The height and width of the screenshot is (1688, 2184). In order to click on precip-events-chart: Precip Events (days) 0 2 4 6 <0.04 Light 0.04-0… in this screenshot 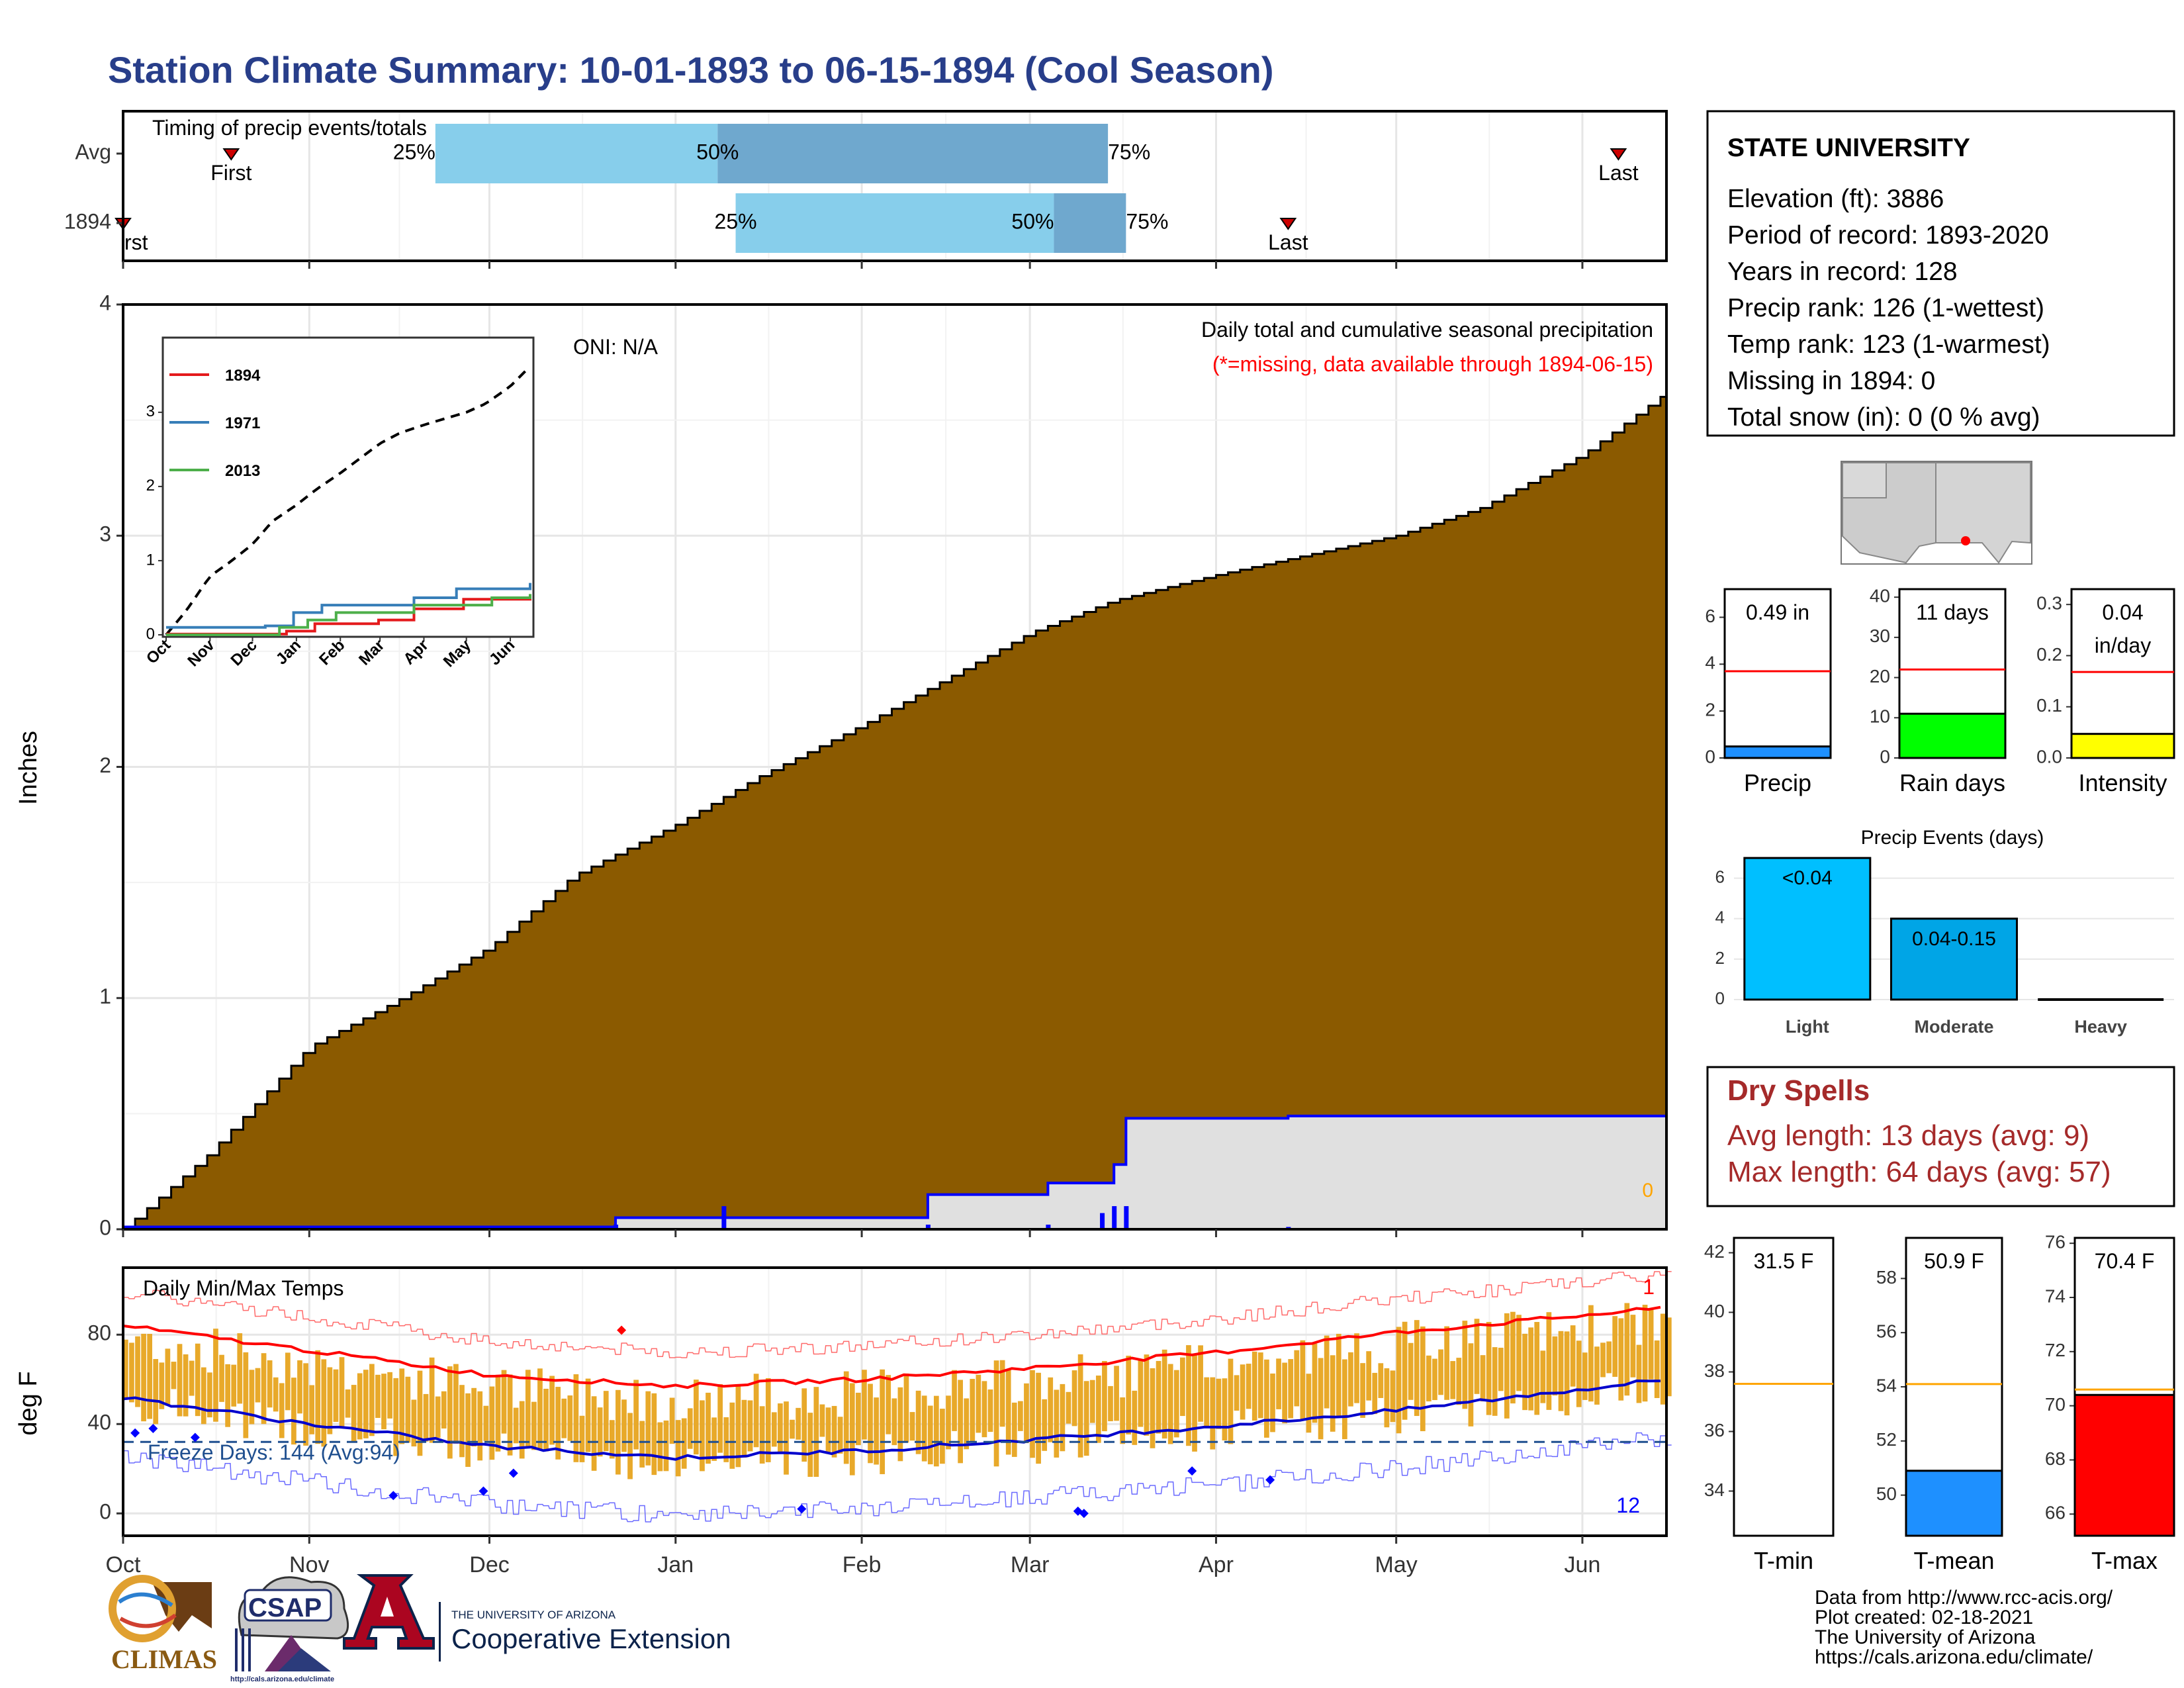, I will do `click(1945, 932)`.